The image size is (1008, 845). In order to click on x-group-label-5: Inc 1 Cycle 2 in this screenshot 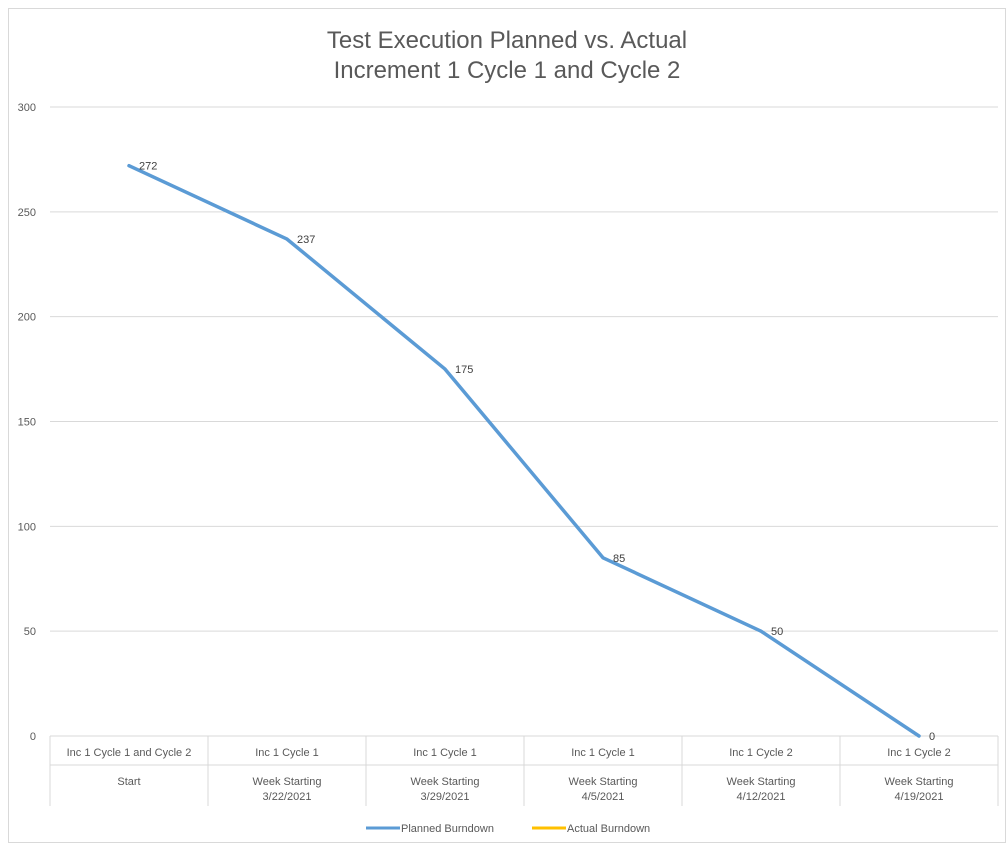, I will do `click(919, 753)`.